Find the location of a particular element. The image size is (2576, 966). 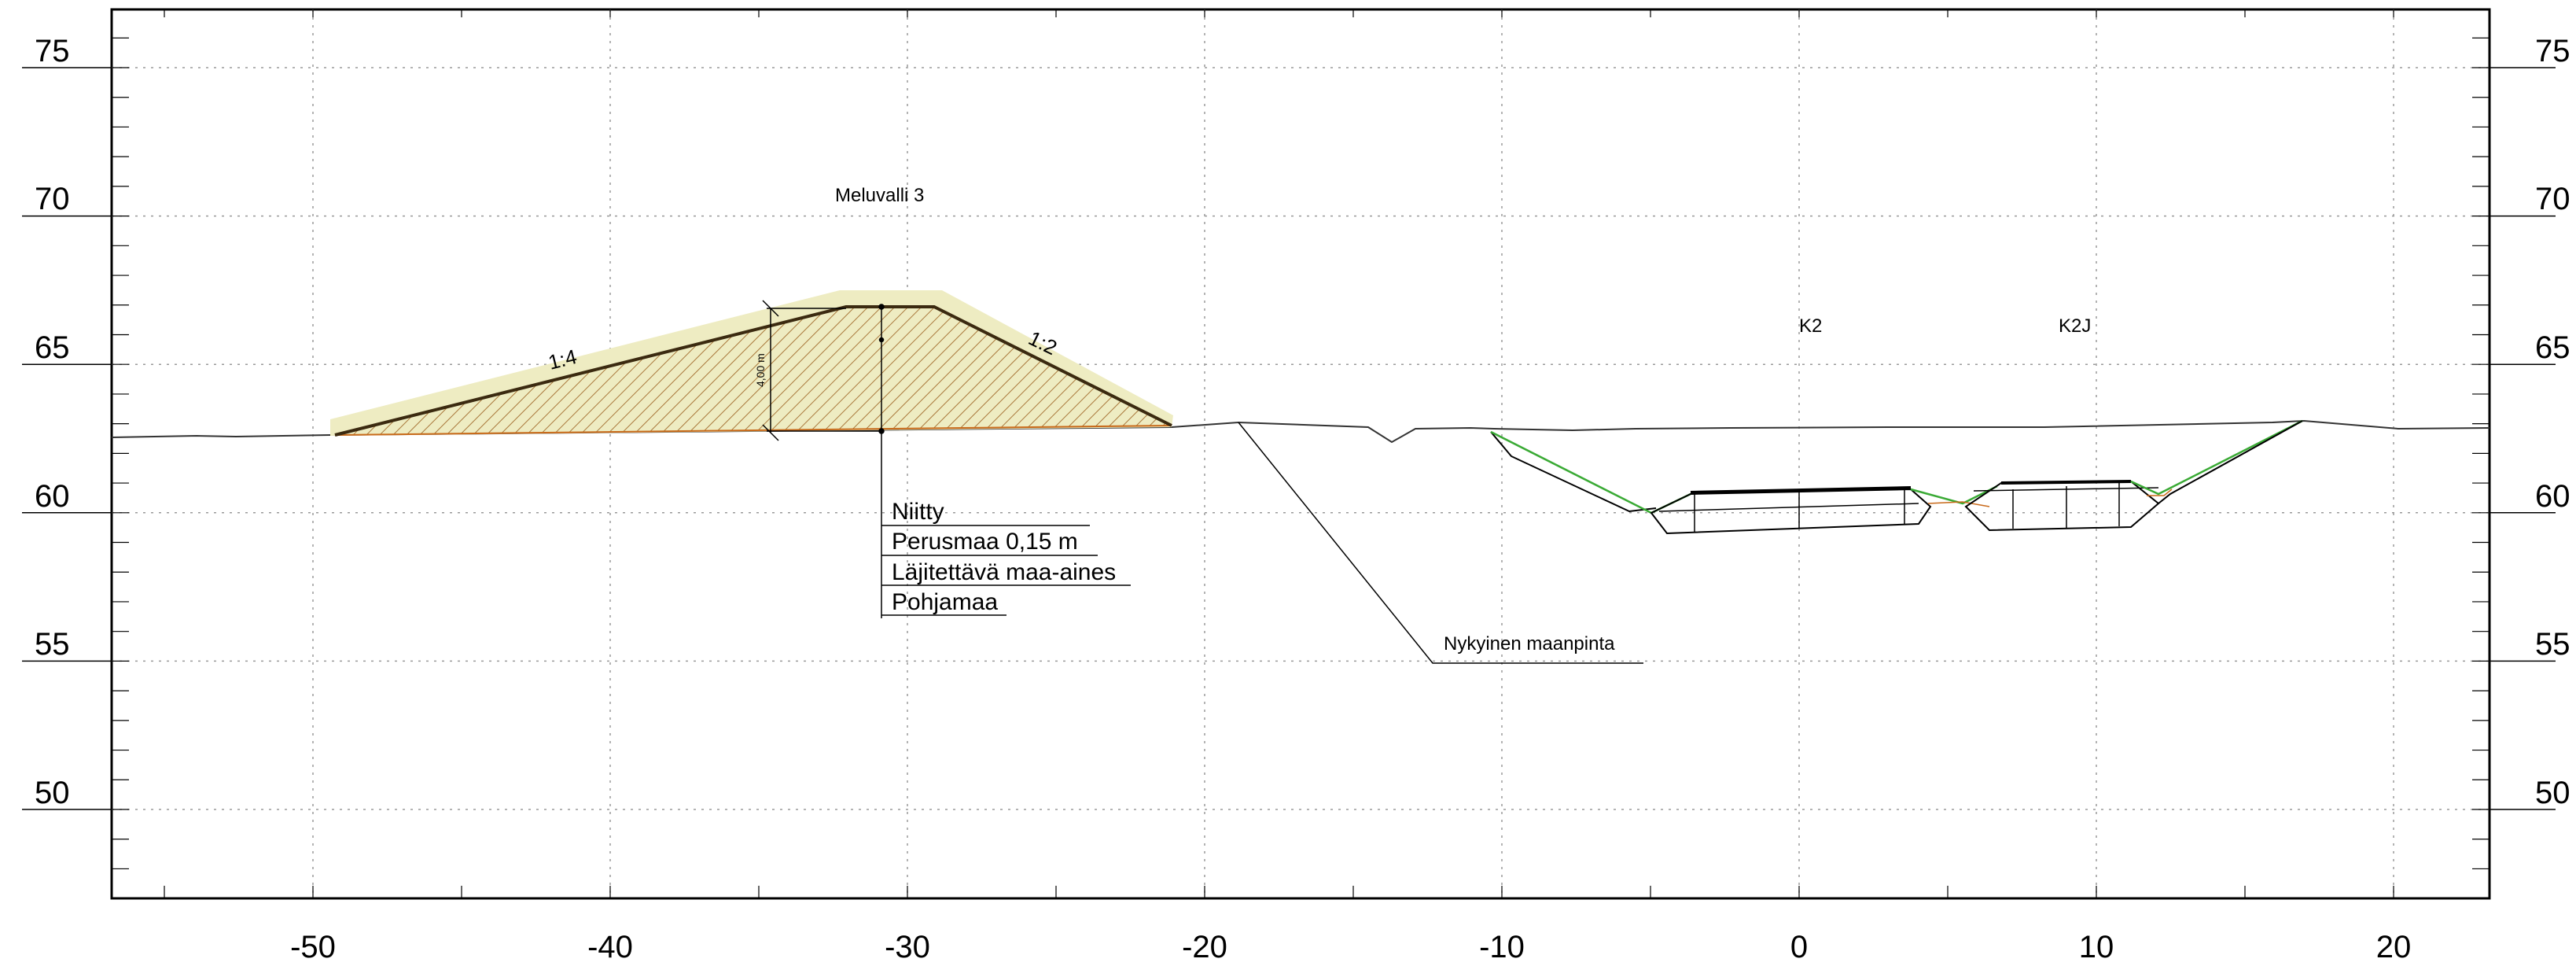

layer-label-niitty: Niitty is located at coordinates (918, 512).